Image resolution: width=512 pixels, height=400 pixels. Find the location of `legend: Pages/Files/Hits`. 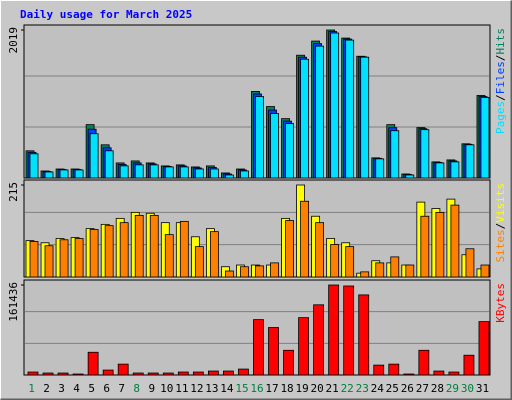

legend: Pages/Files/Hits is located at coordinates (500, 81).